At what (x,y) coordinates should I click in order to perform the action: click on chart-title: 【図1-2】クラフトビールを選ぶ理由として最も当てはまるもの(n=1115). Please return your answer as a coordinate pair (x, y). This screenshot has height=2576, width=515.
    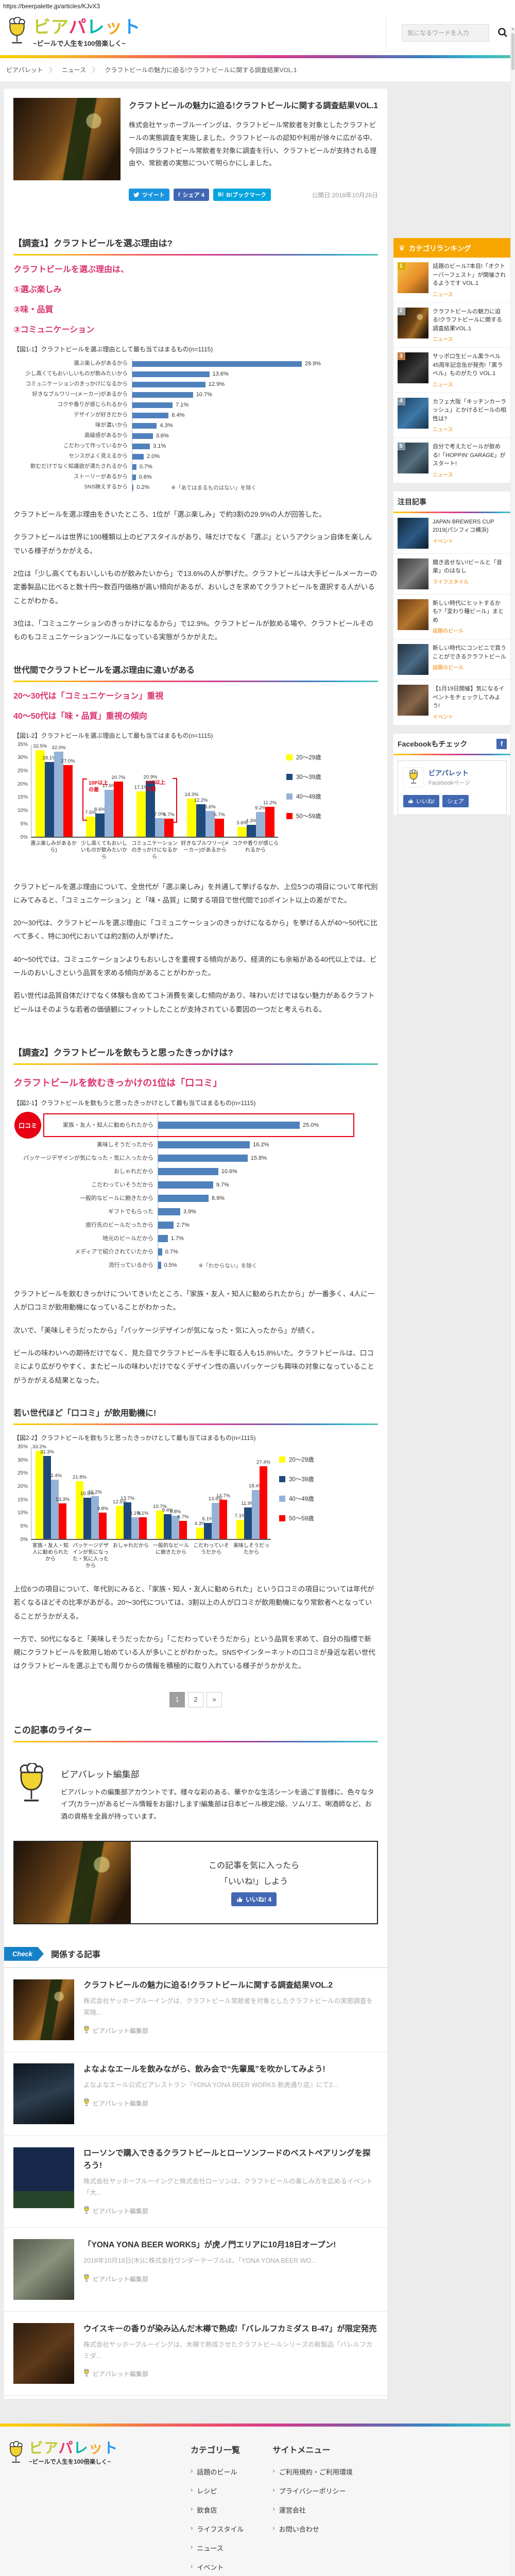
    Looking at the image, I should click on (113, 735).